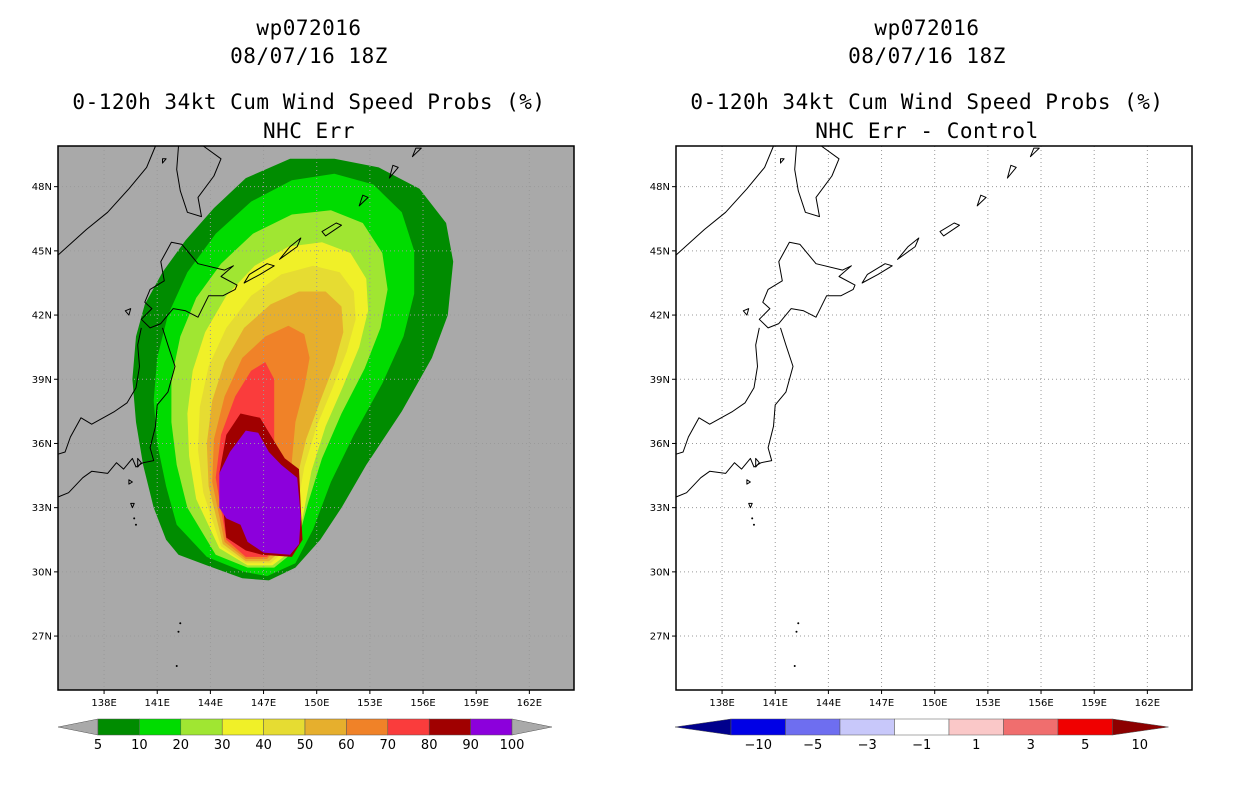 The height and width of the screenshot is (800, 1236). I want to click on lat-tick-label: 48N, so click(660, 187).